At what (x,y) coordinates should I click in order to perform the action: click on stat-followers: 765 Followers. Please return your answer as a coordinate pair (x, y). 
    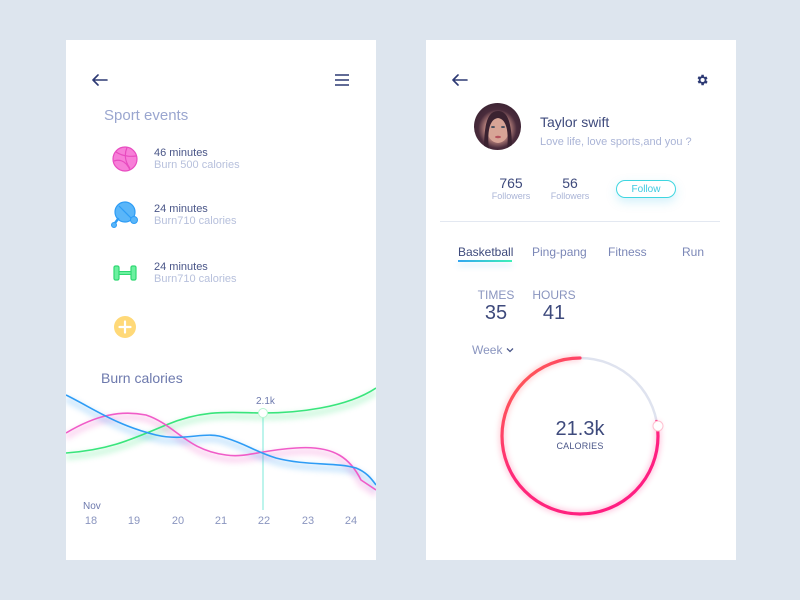
    Looking at the image, I should click on (511, 188).